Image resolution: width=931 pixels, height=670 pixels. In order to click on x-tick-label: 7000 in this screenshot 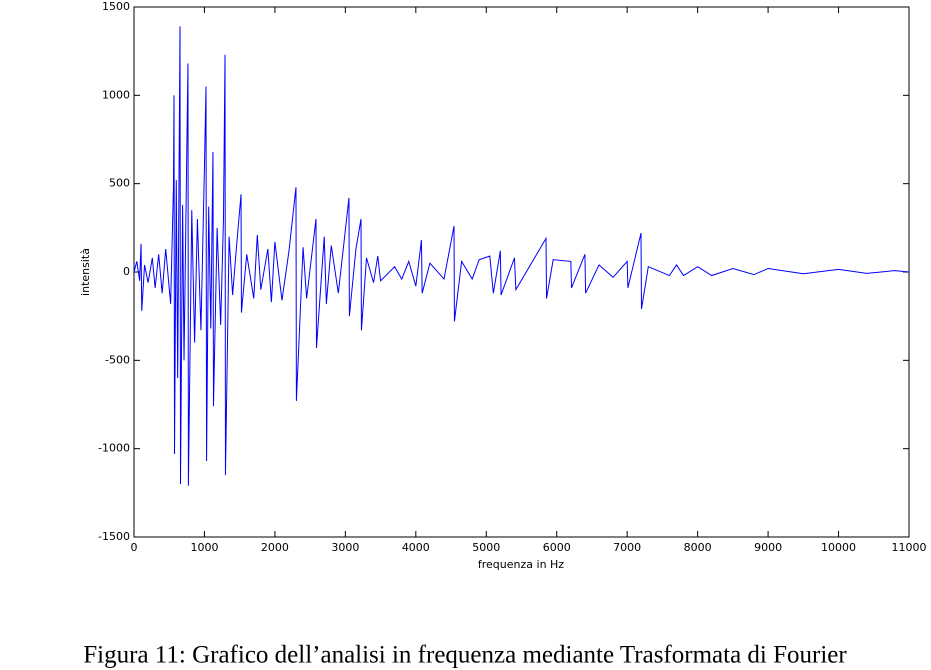, I will do `click(627, 547)`.